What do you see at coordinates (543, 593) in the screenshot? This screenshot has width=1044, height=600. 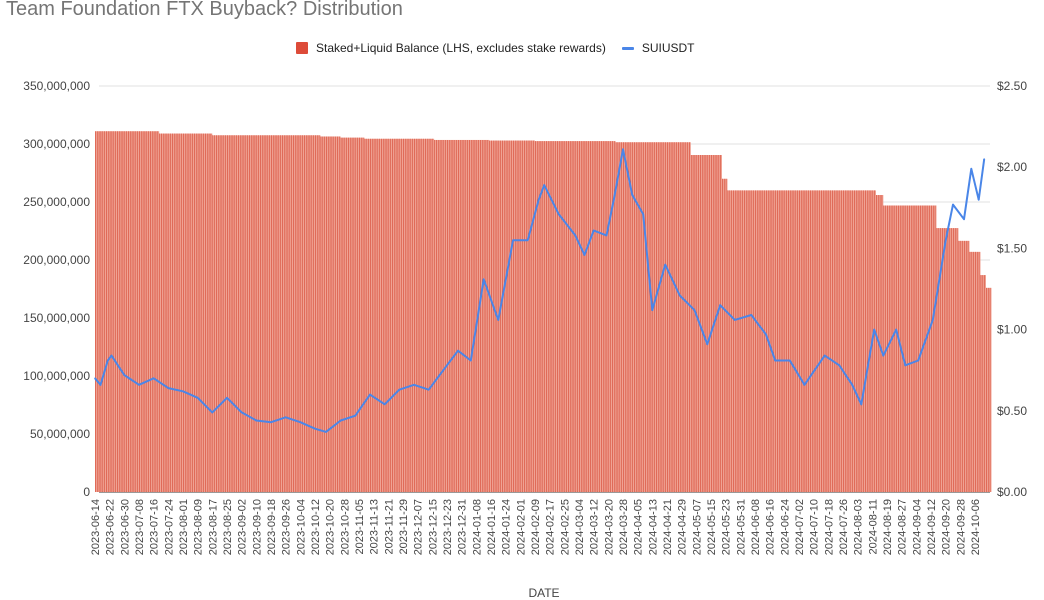 I see `x-axis-title: DATE` at bounding box center [543, 593].